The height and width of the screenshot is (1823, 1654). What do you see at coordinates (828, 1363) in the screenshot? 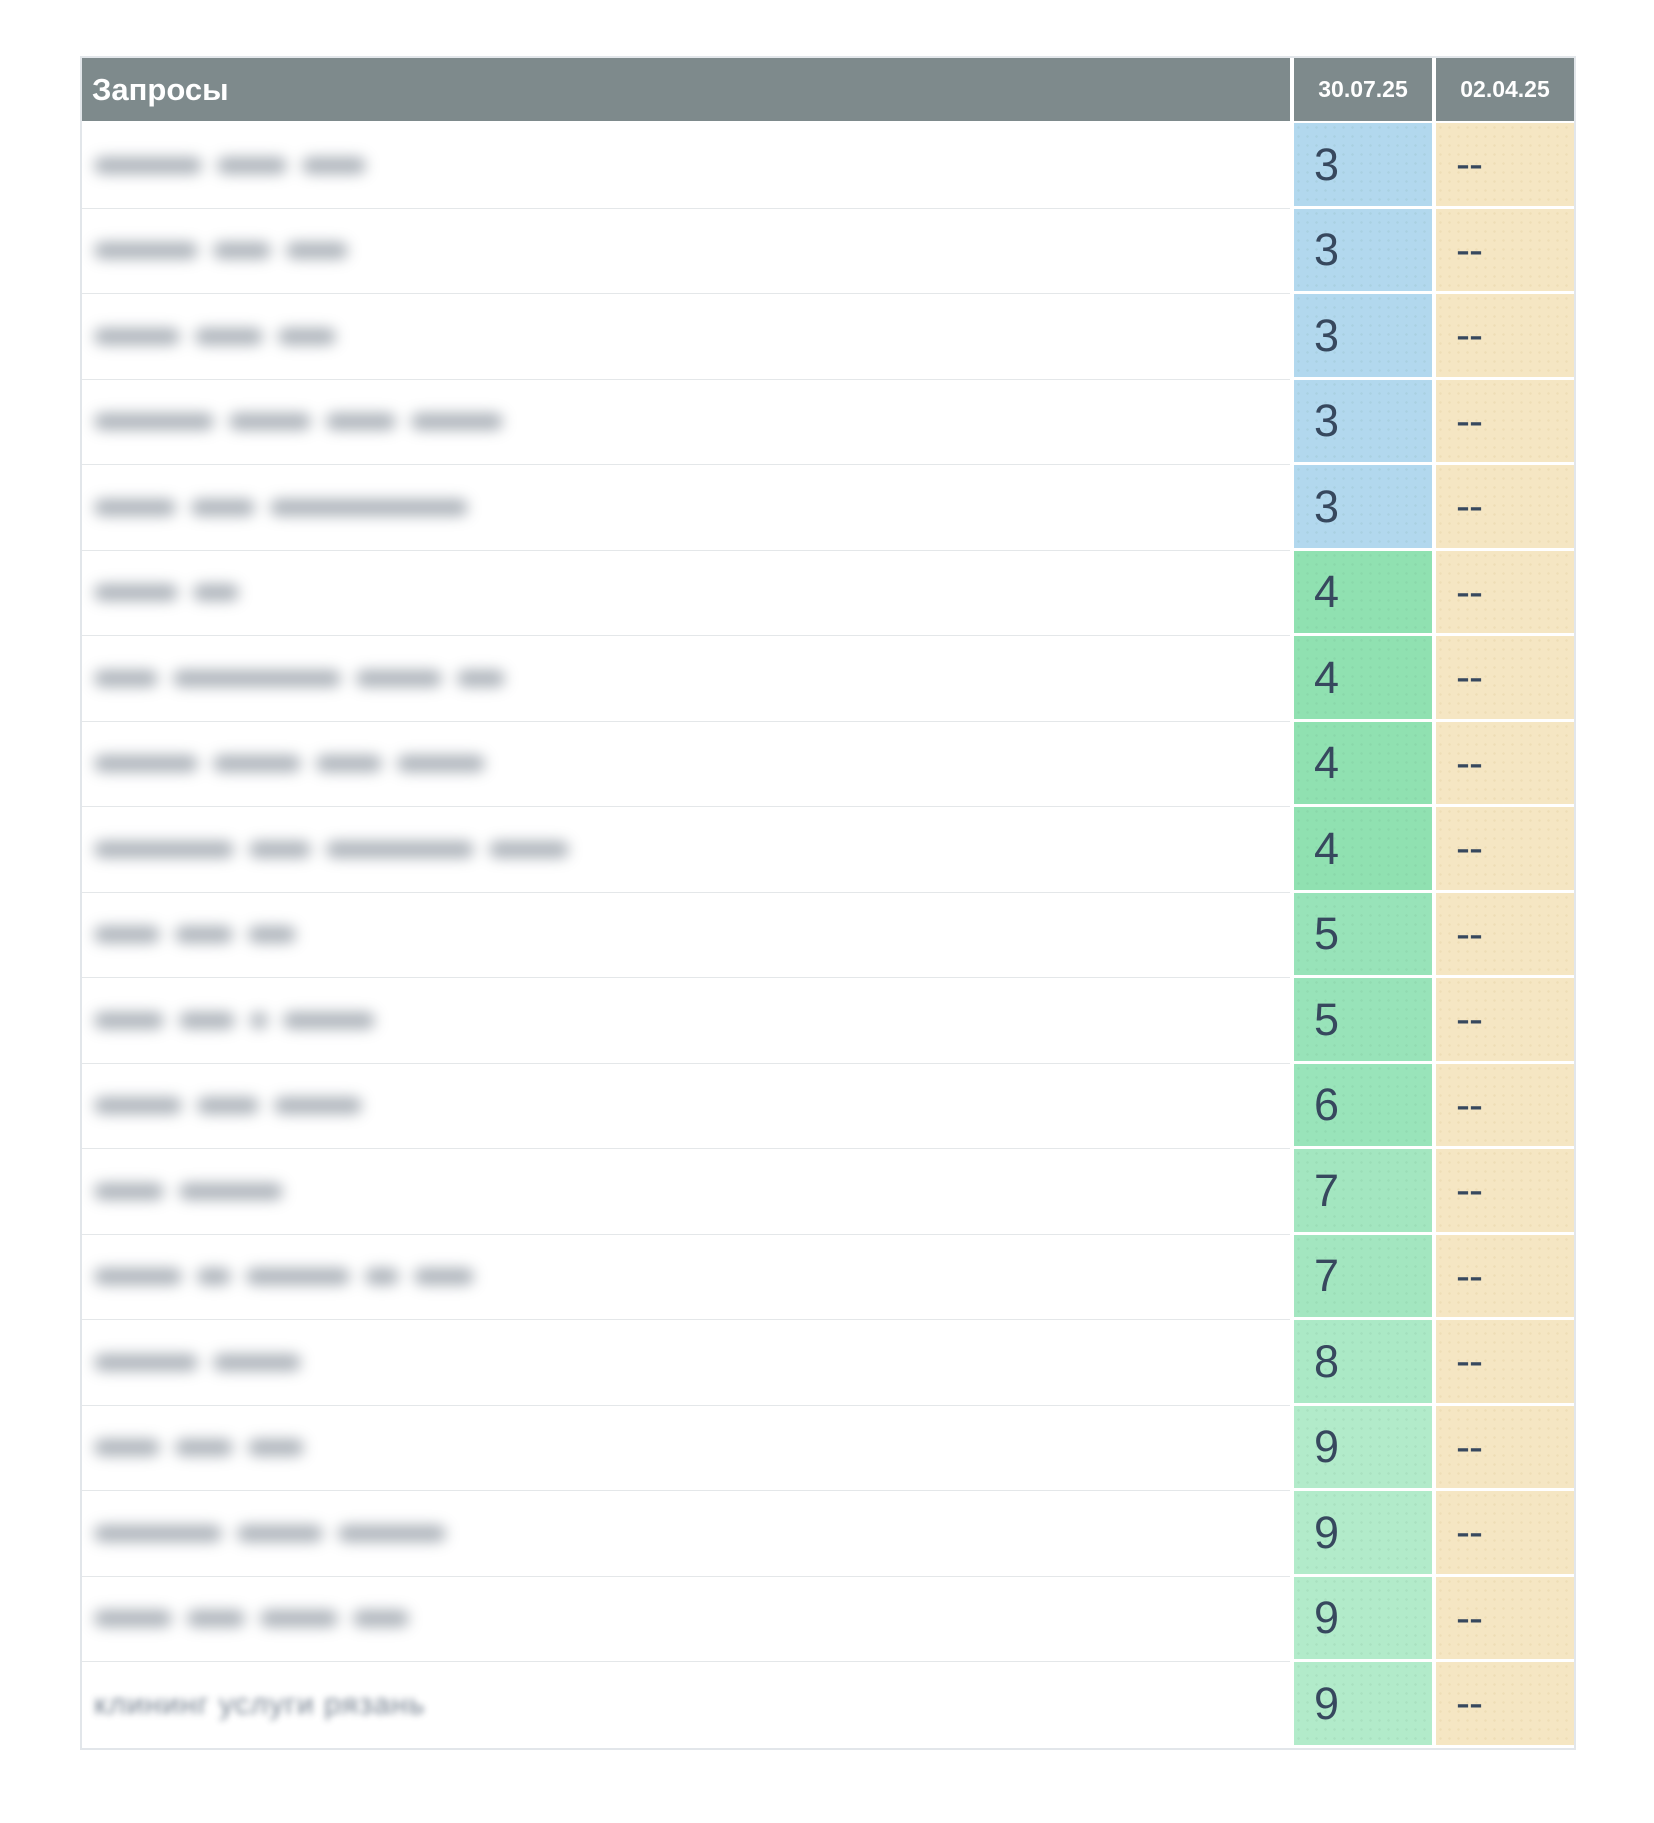
I see `table-row: 8 --` at bounding box center [828, 1363].